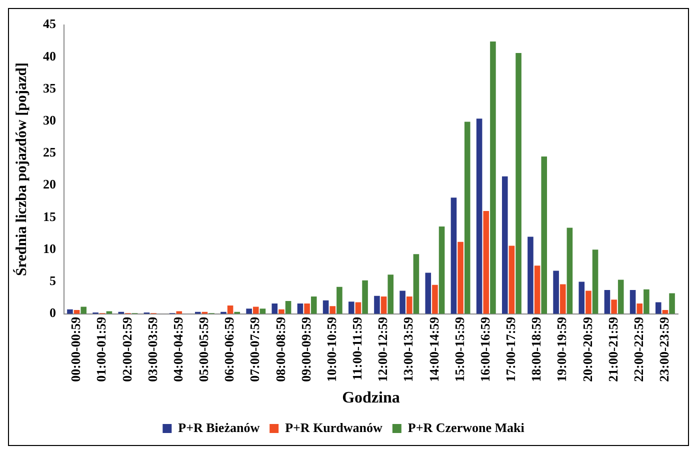  Describe the element at coordinates (331, 349) in the screenshot. I see `x-tick-label: 10:00-10:59` at that location.